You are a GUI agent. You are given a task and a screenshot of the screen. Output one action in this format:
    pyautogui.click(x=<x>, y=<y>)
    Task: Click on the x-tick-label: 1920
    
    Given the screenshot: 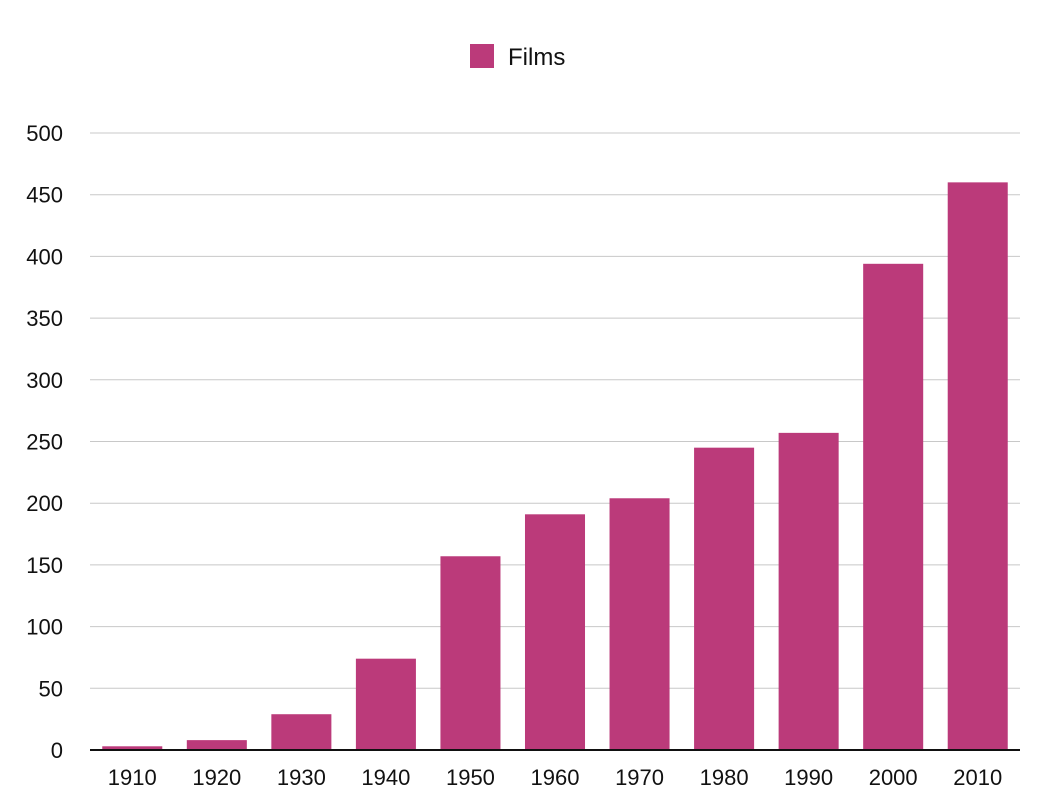 What is the action you would take?
    pyautogui.click(x=216, y=777)
    